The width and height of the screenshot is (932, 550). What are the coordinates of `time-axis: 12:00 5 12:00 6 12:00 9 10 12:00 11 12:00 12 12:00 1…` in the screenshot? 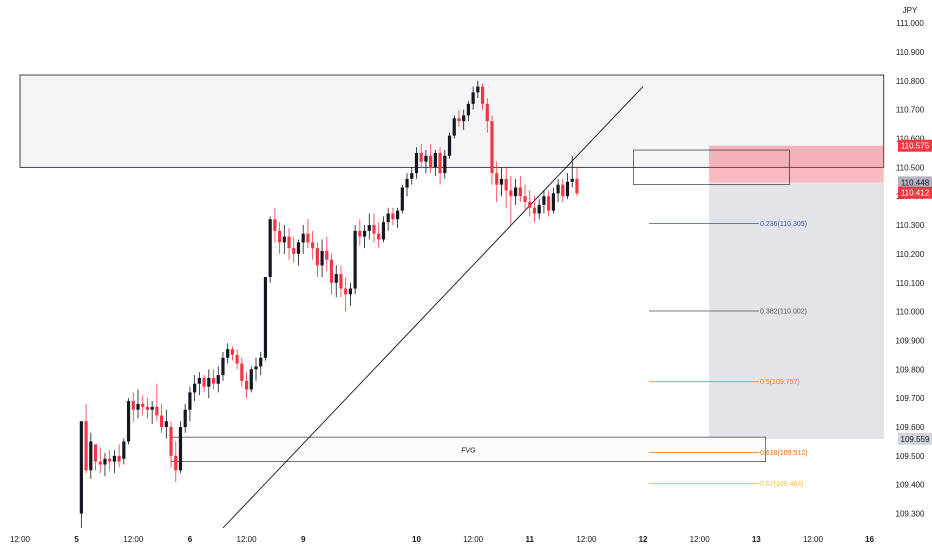 It's located at (442, 539).